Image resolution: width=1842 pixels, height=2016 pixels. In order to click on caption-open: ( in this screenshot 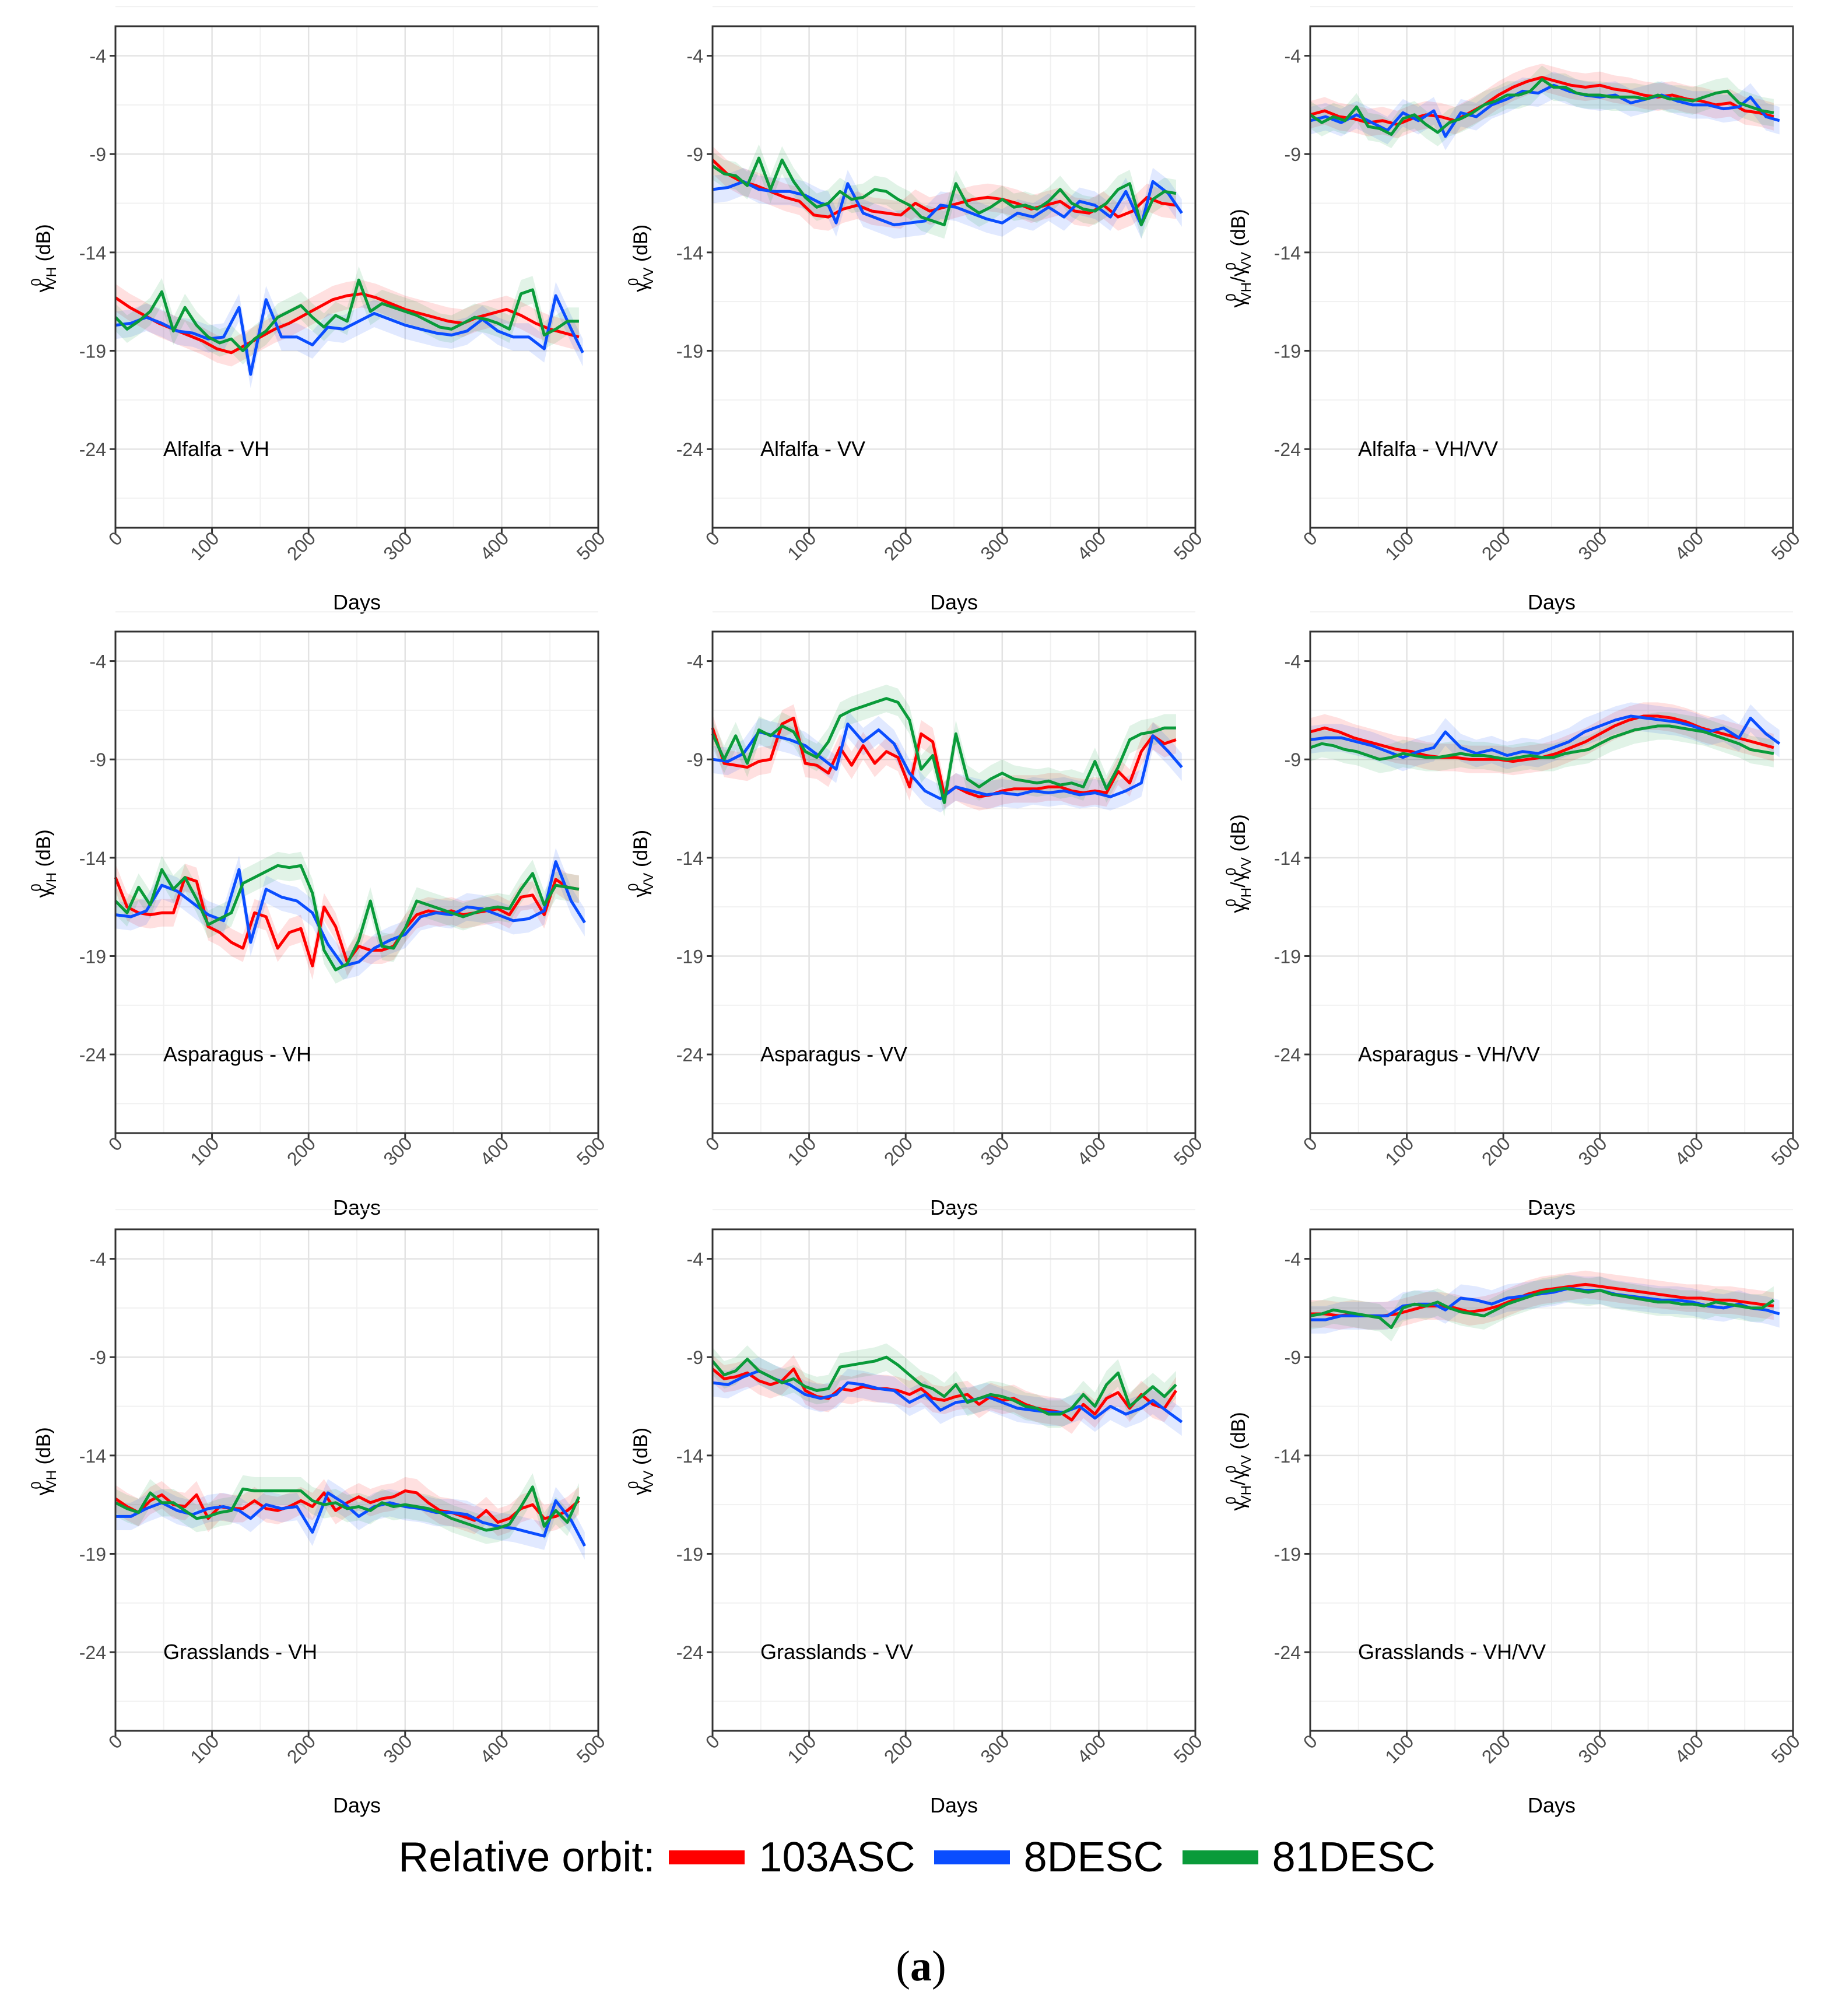, I will do `click(903, 1966)`.